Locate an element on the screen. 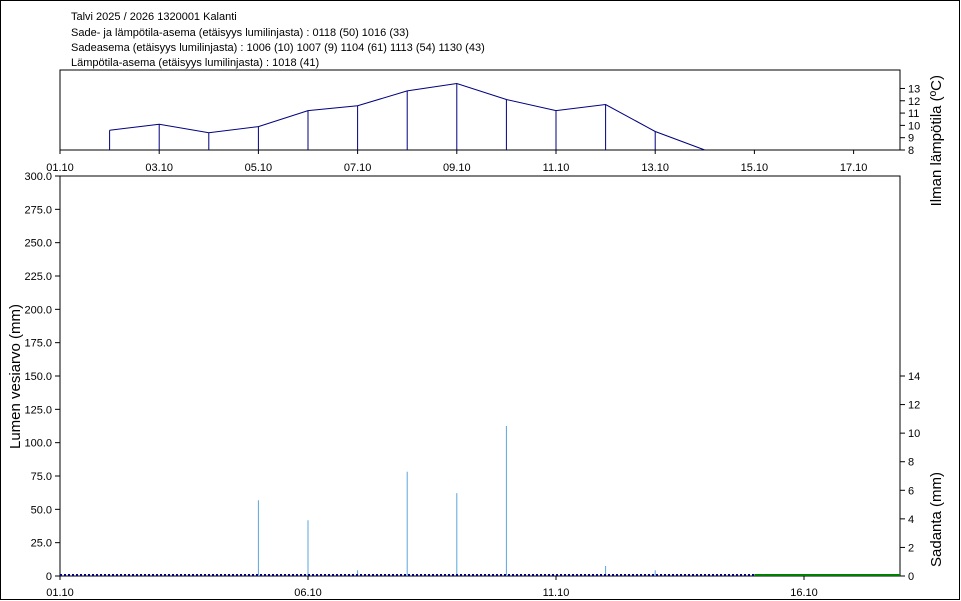 This screenshot has width=961, height=601. temperature-x-tick-label: 15.10 is located at coordinates (755, 168).